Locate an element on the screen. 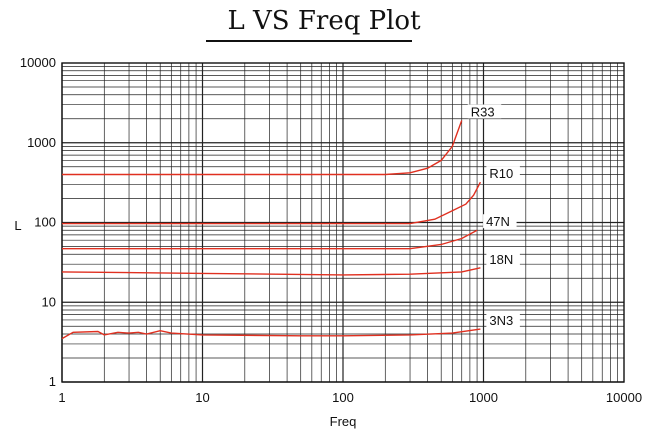  x-tick-label: 10000 is located at coordinates (624, 397).